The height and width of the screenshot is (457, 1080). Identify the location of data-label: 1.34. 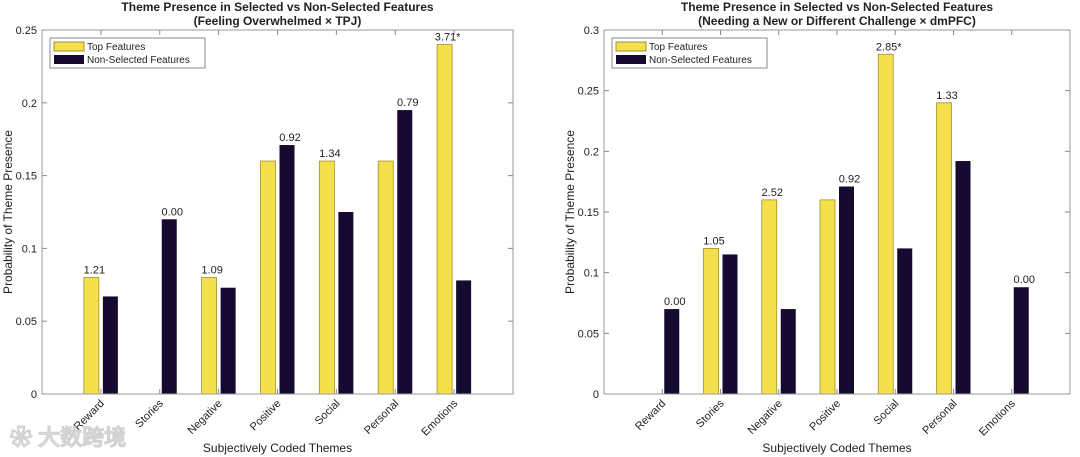
(329, 154).